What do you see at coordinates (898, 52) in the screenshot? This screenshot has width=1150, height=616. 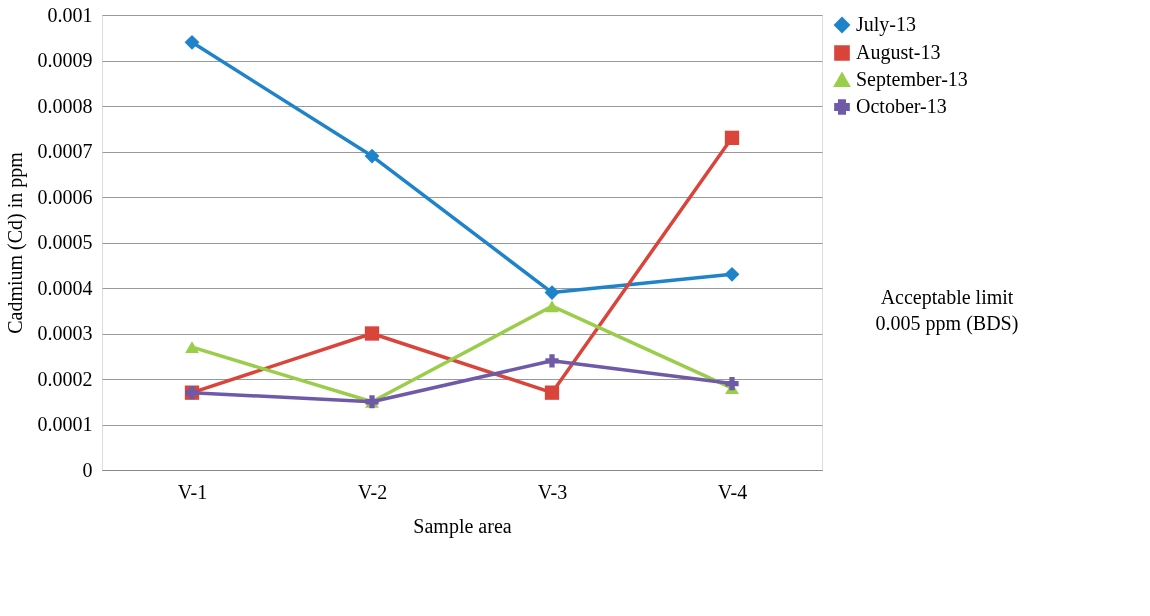 I see `legend-label: August-13` at bounding box center [898, 52].